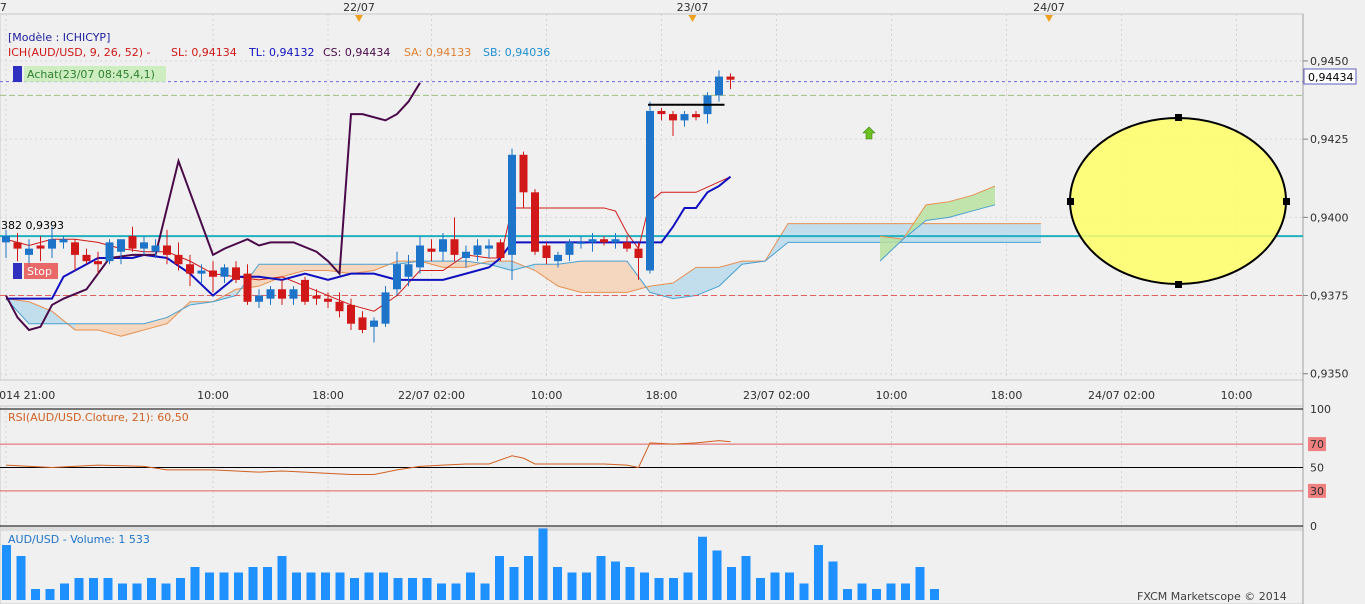 This screenshot has height=604, width=1365. I want to click on ellipse-handle-right, so click(1286, 201).